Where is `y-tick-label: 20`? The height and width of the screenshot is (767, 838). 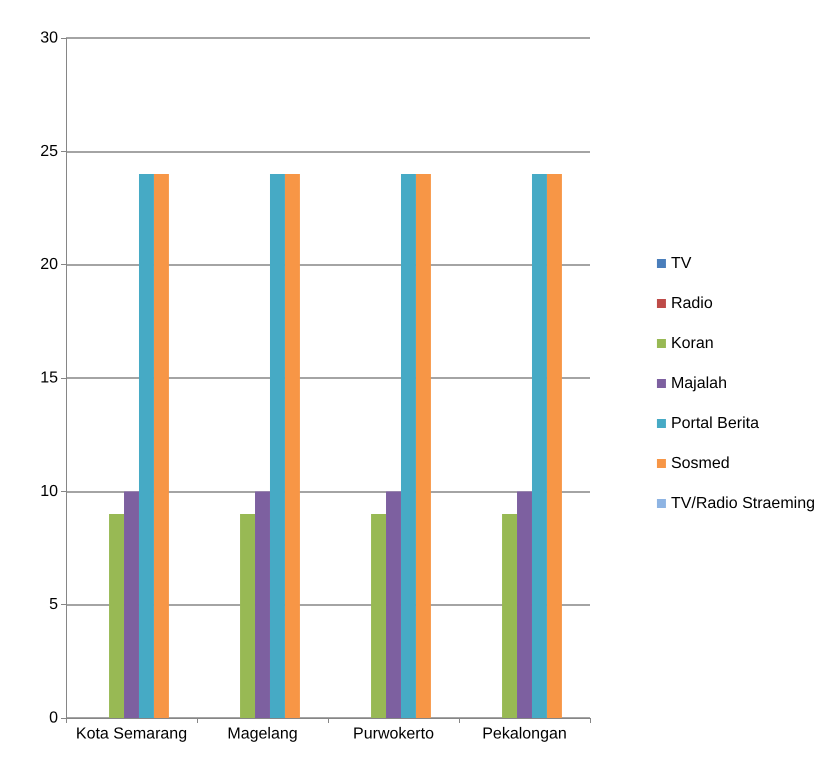
y-tick-label: 20 is located at coordinates (49, 265).